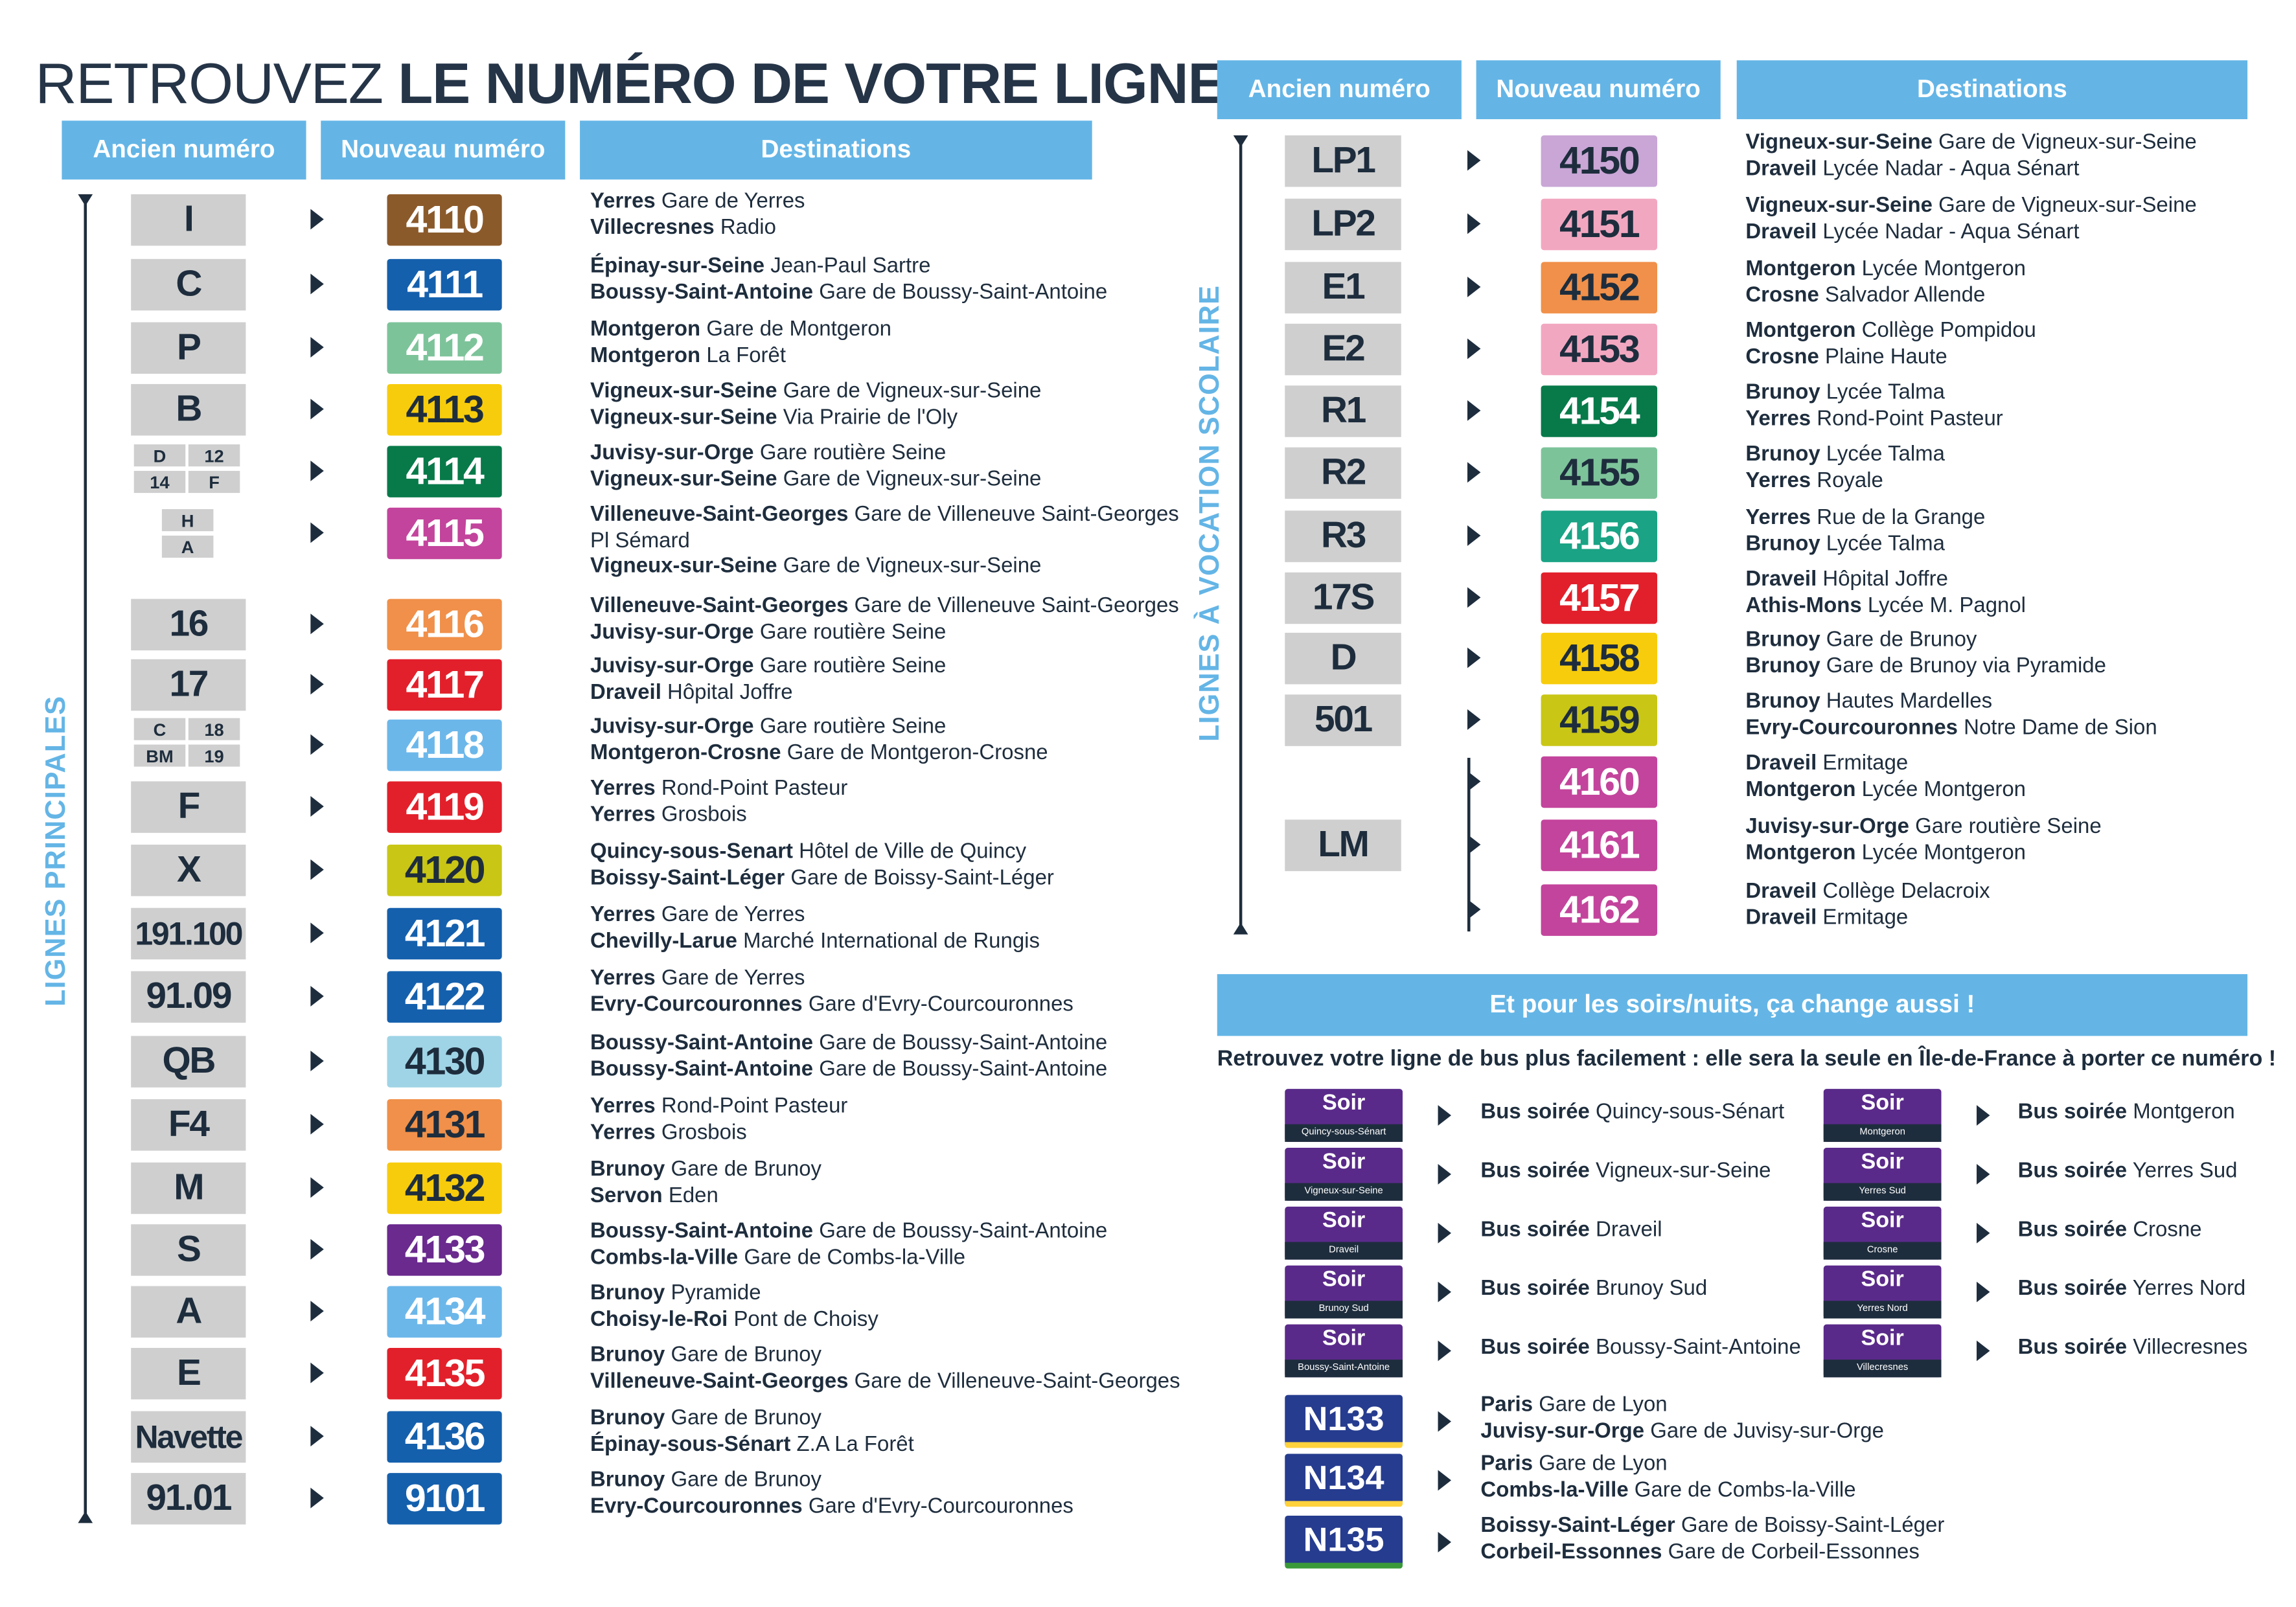 This screenshot has height=1607, width=2296. I want to click on destination-line: Yerres Rond-Point Pasteur, so click(718, 1108).